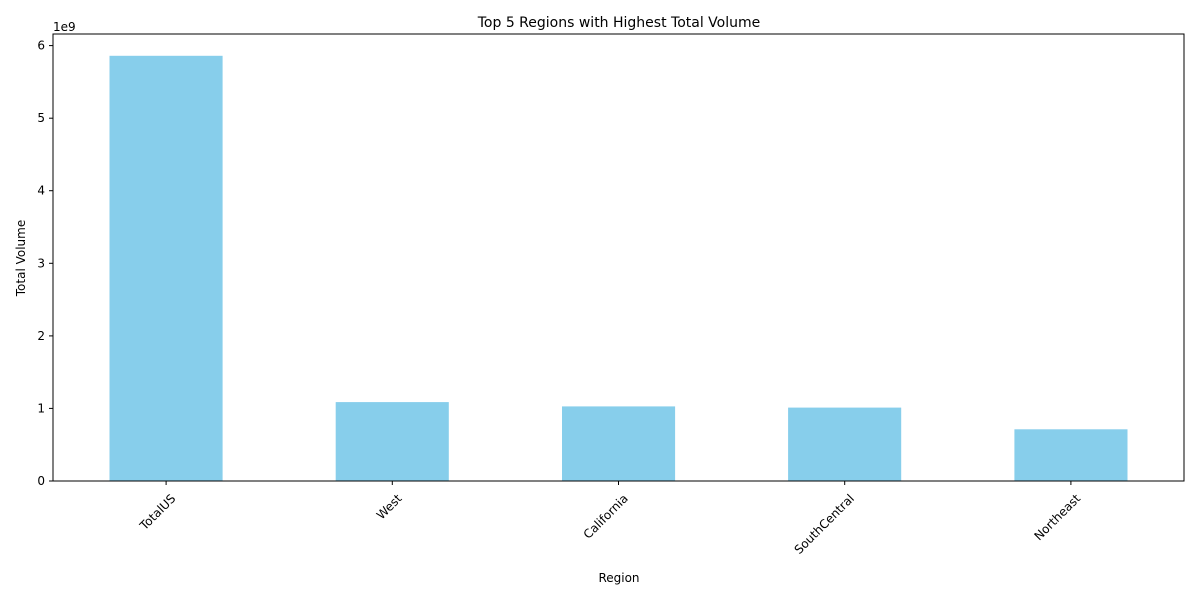 The height and width of the screenshot is (604, 1200). Describe the element at coordinates (157, 512) in the screenshot. I see `x-tick-label: TotalUS` at that location.